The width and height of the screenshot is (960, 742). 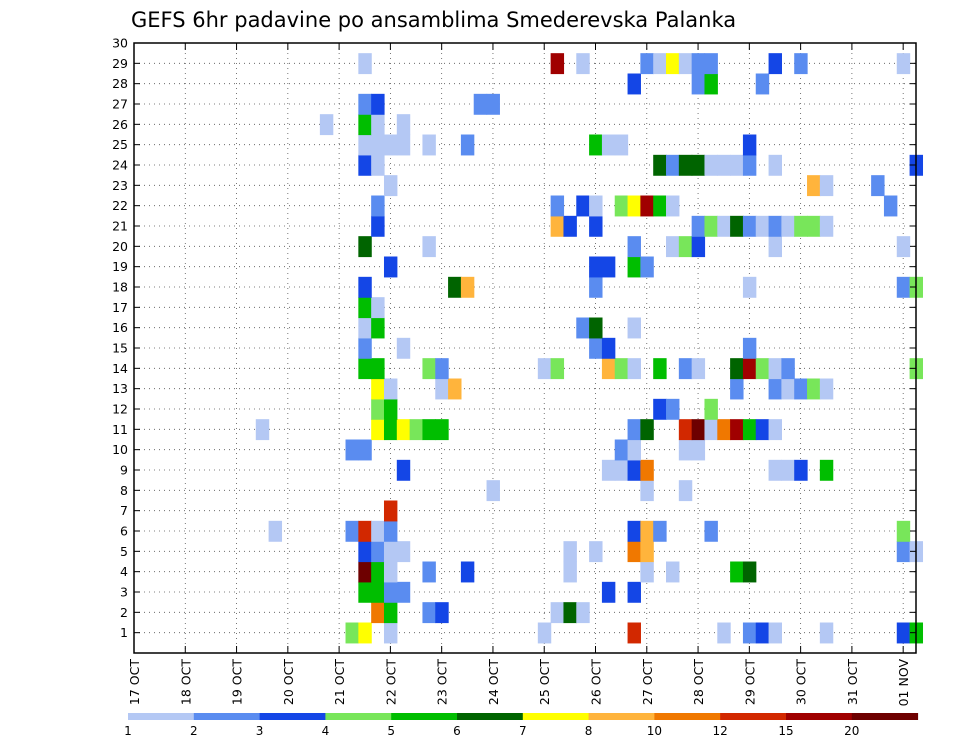 I want to click on x-tick-label: 29 OCT, so click(x=749, y=682).